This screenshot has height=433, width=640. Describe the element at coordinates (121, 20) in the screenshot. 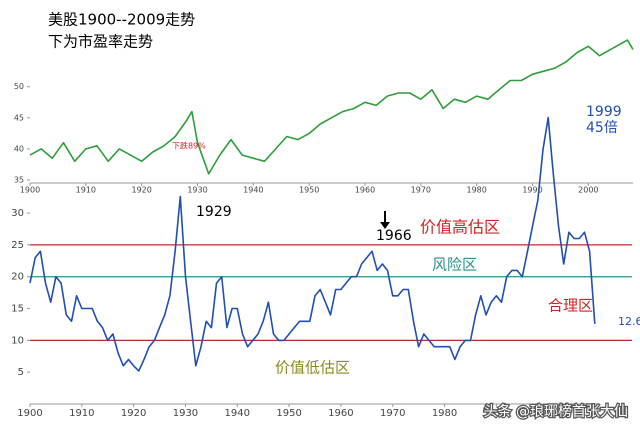

I see `chart-title: 美股1900--2009走势` at that location.